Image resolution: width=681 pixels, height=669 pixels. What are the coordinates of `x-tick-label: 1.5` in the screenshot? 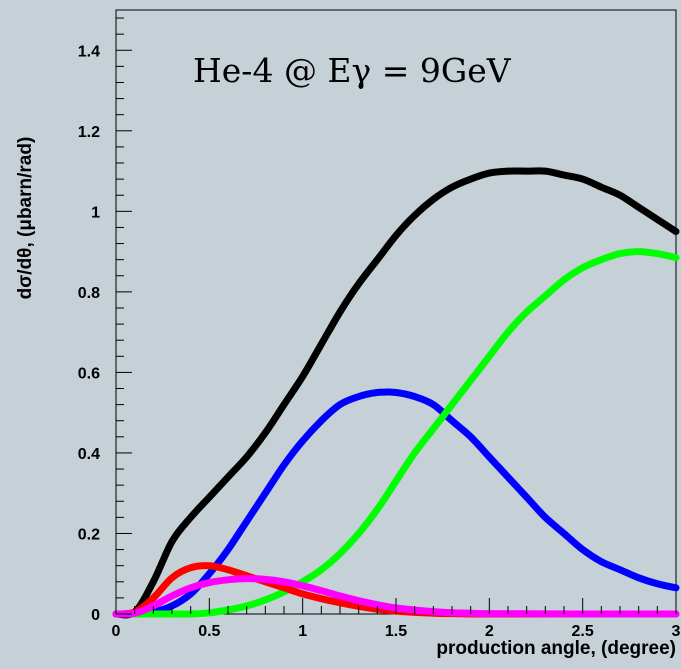 It's located at (396, 631).